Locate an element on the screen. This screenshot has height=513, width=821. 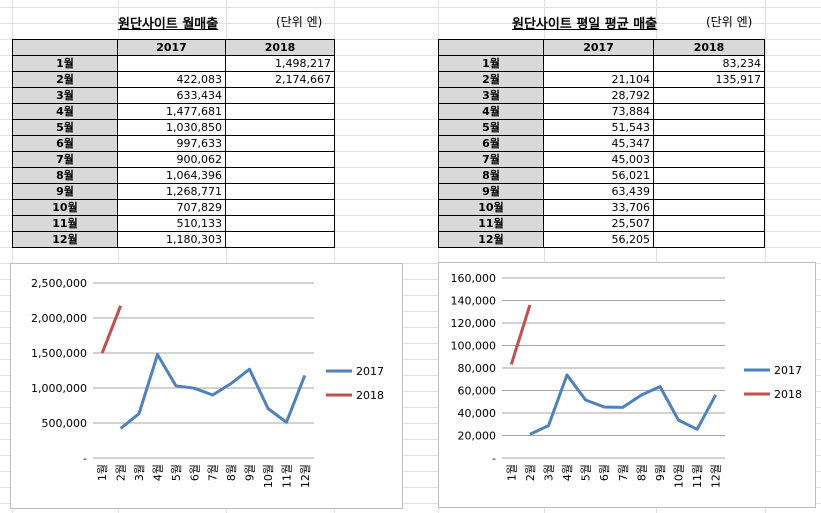
table-row: 9월 63,439 is located at coordinates (601, 191).